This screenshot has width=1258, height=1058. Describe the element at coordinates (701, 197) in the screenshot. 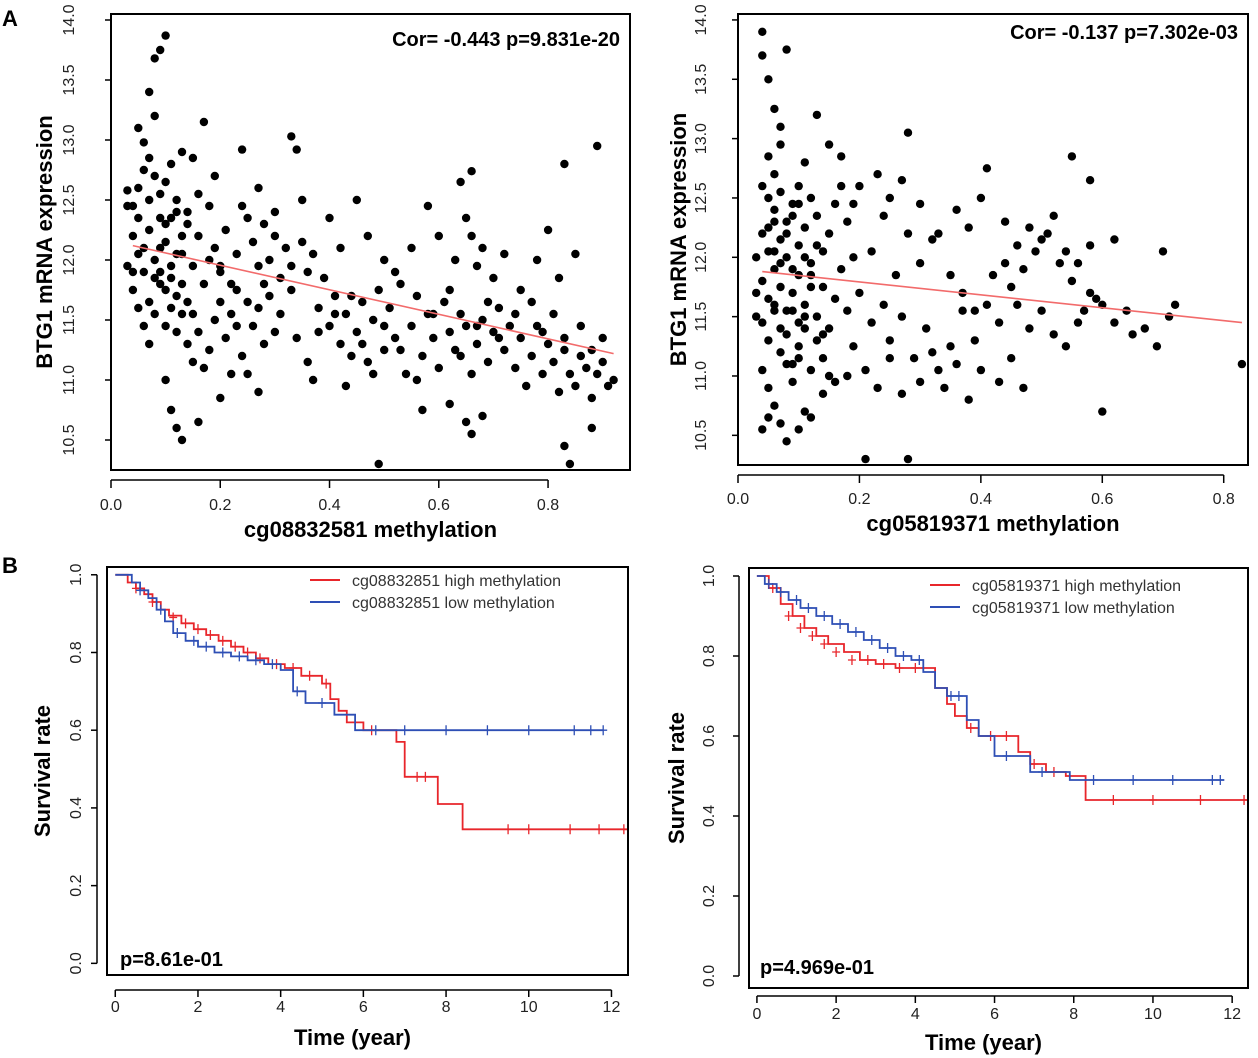

I see `y-tick-label: 12.5` at that location.